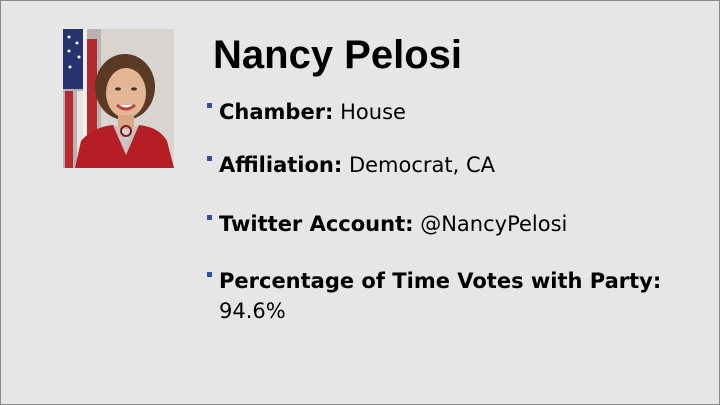 The height and width of the screenshot is (405, 720). I want to click on bullet-affiliation: Affiliation: Democrat, CA, so click(351, 165).